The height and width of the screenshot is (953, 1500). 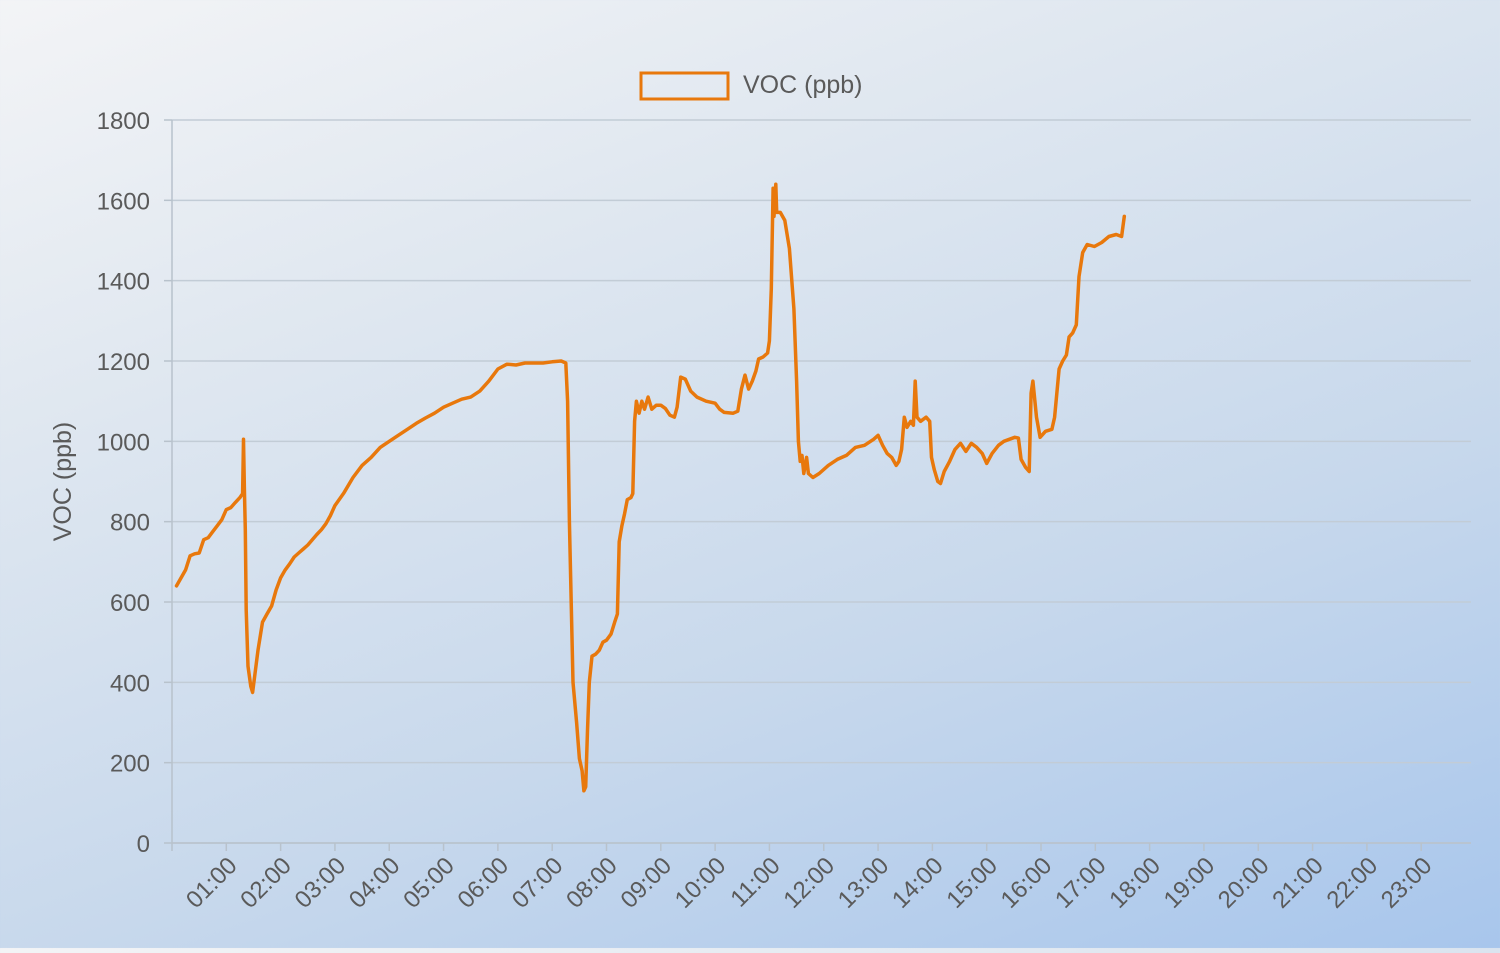 I want to click on x-tick-label: 18:00, so click(x=1135, y=883).